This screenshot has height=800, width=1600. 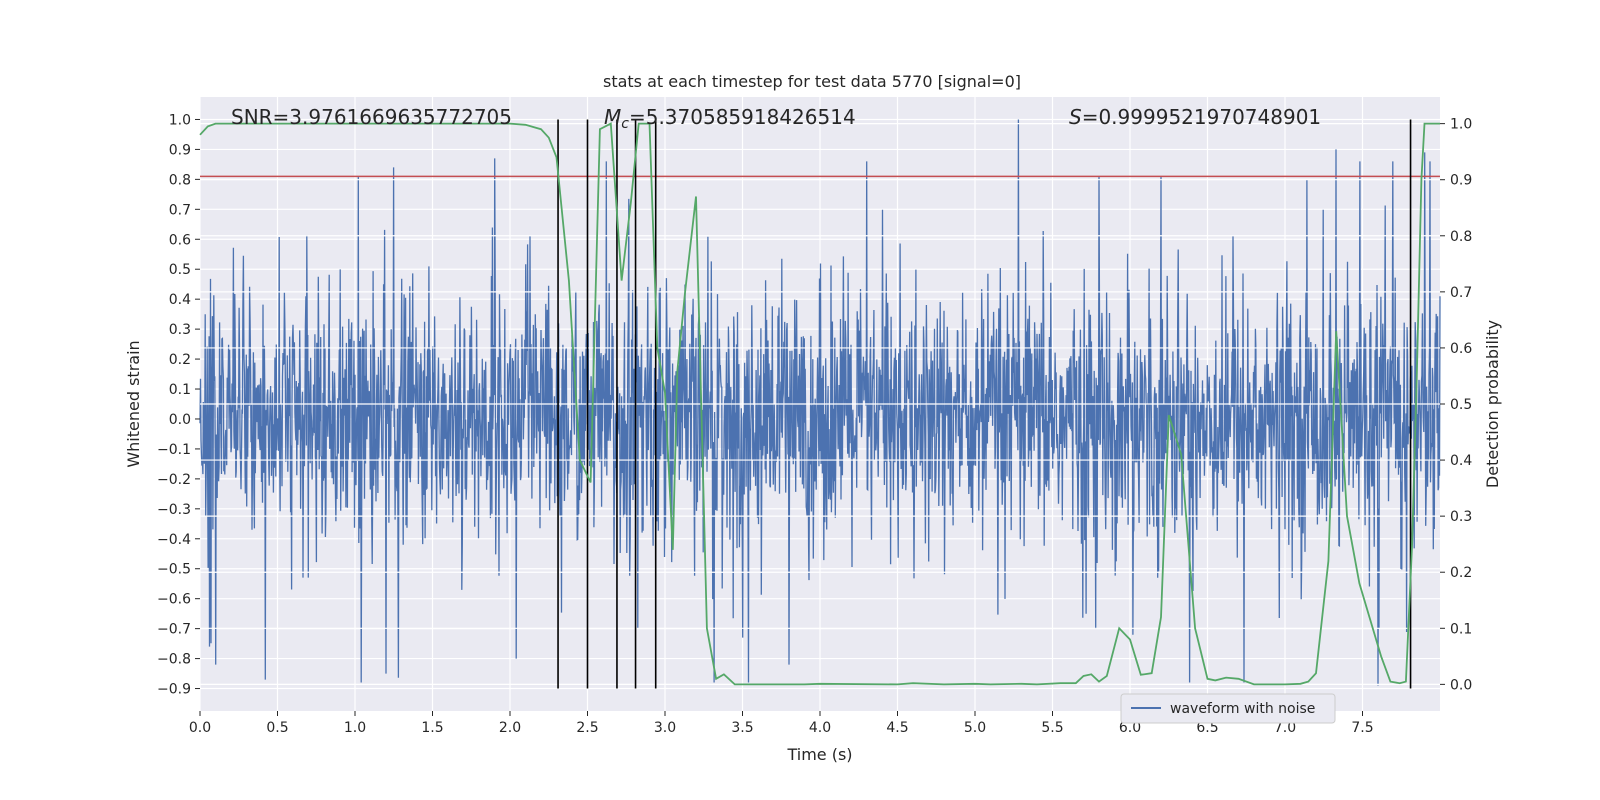 I want to click on y-tick-label: 0.9, so click(x=180, y=150).